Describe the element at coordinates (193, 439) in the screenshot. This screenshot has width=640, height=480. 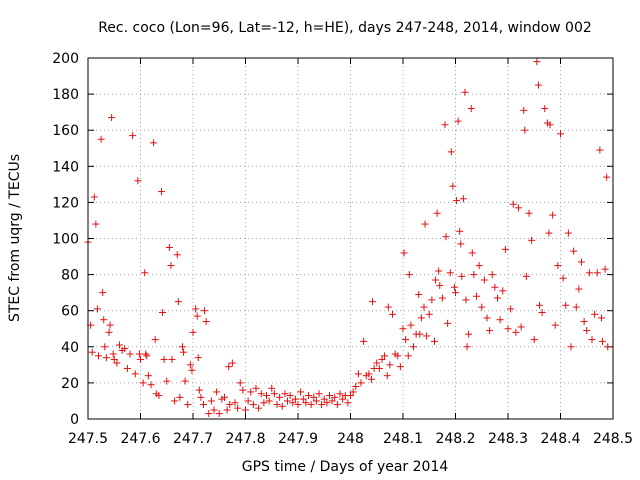
I see `x-tick-label: 247.7` at that location.